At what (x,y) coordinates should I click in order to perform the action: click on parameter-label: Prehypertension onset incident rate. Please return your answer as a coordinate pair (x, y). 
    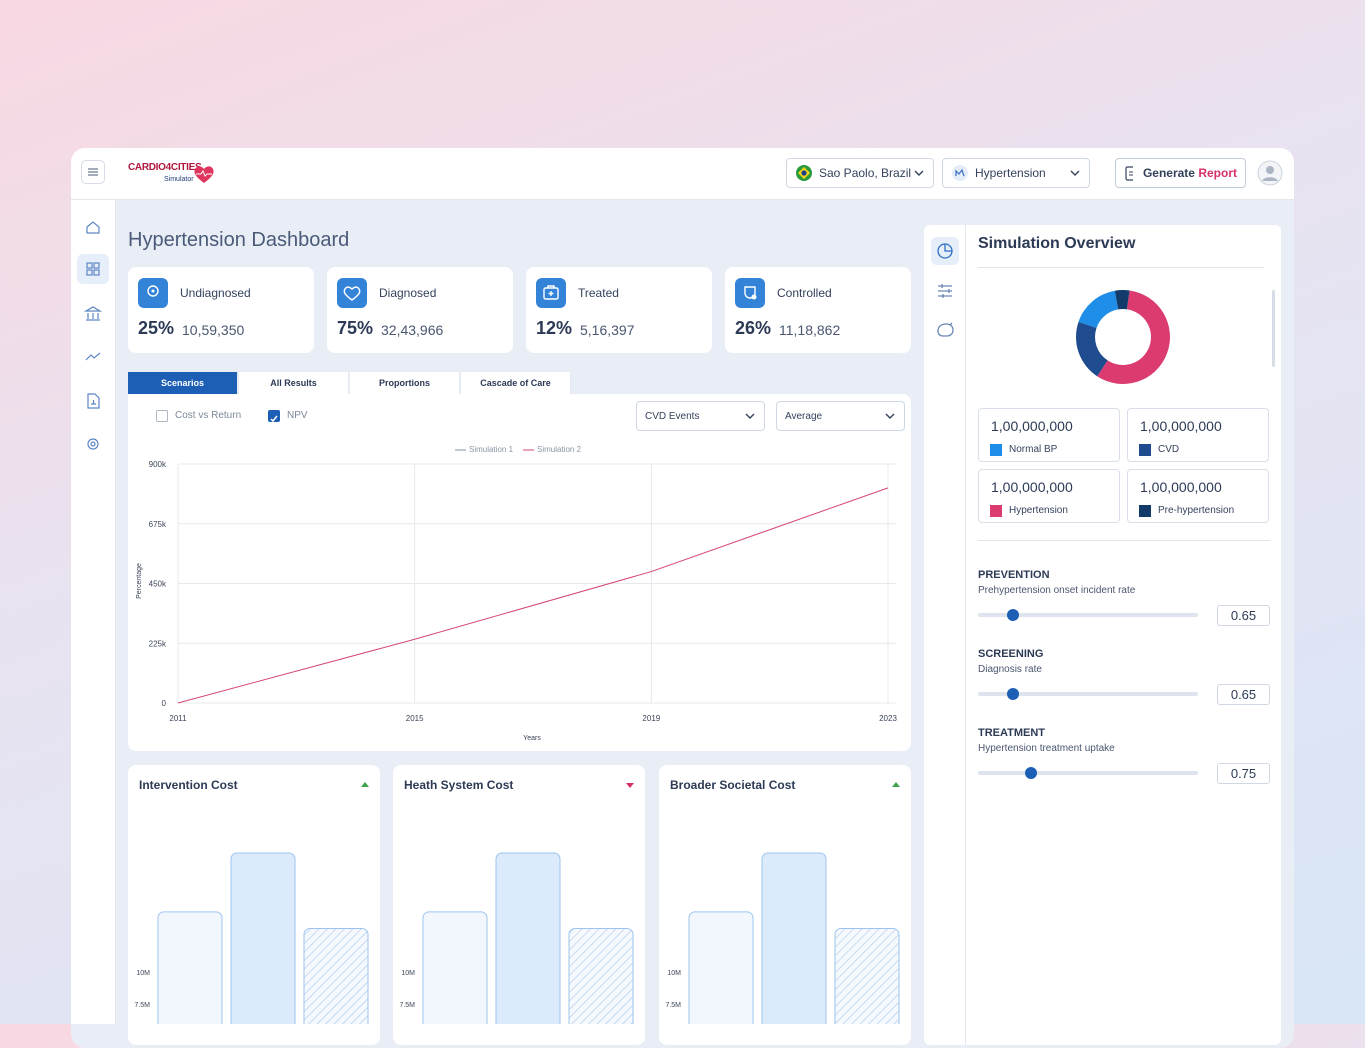
    Looking at the image, I should click on (1057, 590).